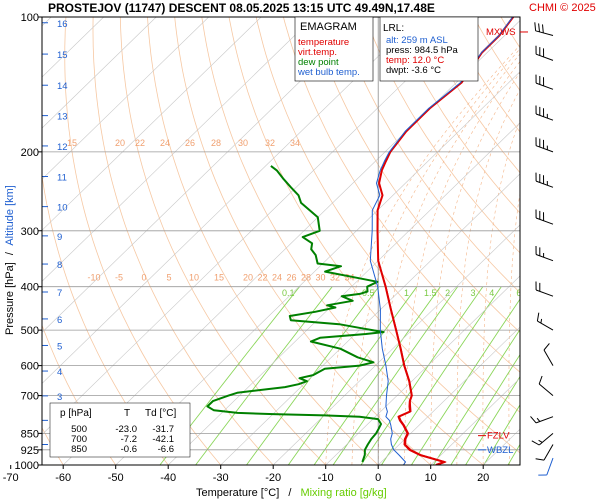 Image resolution: width=600 pixels, height=500 pixels. I want to click on adiabat-label: 34, so click(295, 143).